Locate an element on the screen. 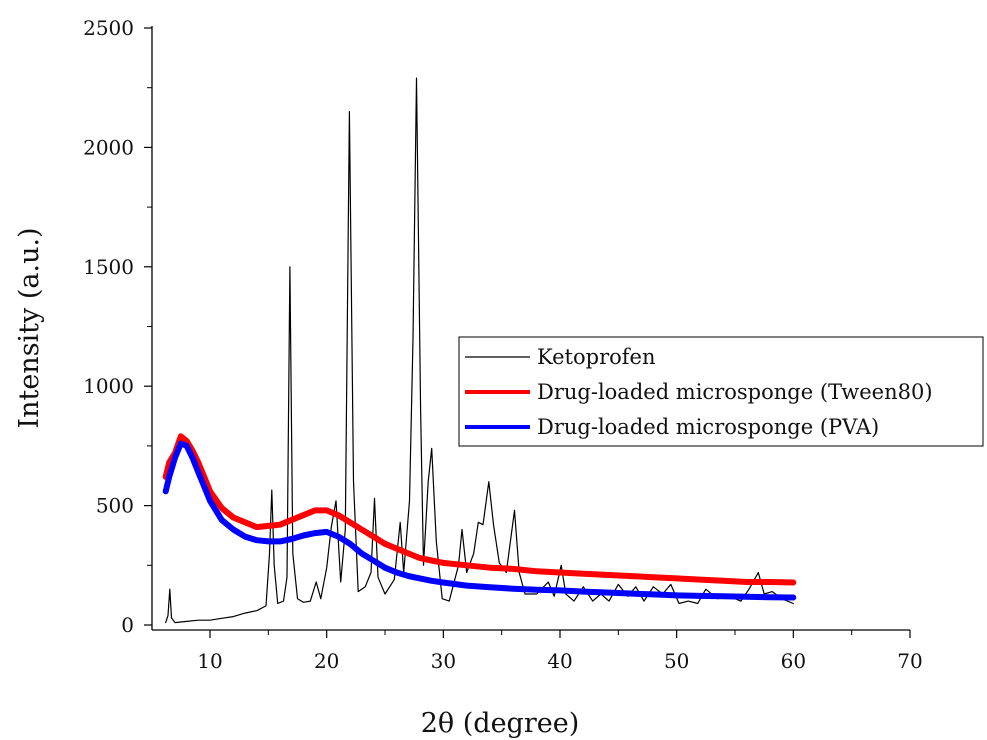  y-axis-title: Intensity (a.u.) is located at coordinates (29, 327).